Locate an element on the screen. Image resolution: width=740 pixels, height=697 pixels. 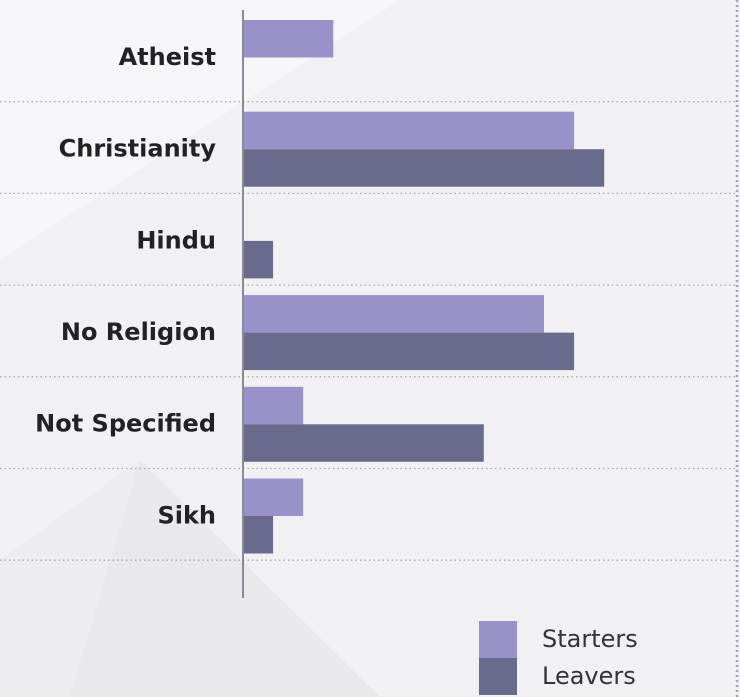
category-label-atheist: Atheist is located at coordinates (167, 57).